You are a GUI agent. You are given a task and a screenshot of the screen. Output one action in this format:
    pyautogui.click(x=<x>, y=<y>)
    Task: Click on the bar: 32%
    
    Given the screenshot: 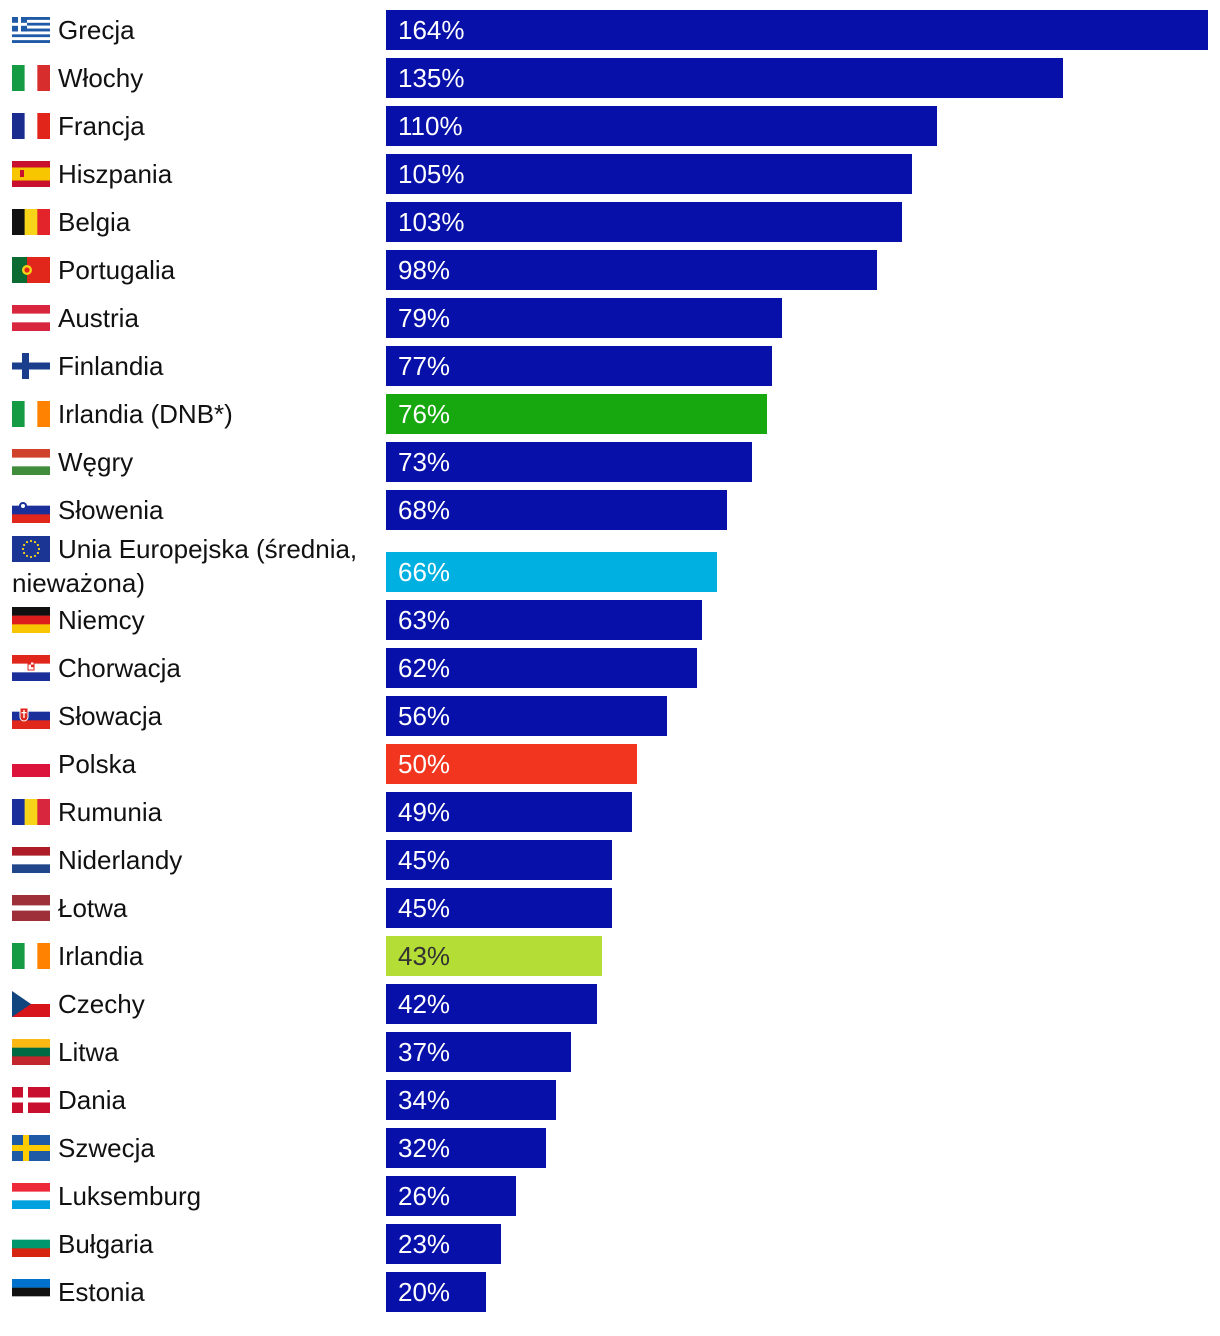 What is the action you would take?
    pyautogui.click(x=466, y=1148)
    